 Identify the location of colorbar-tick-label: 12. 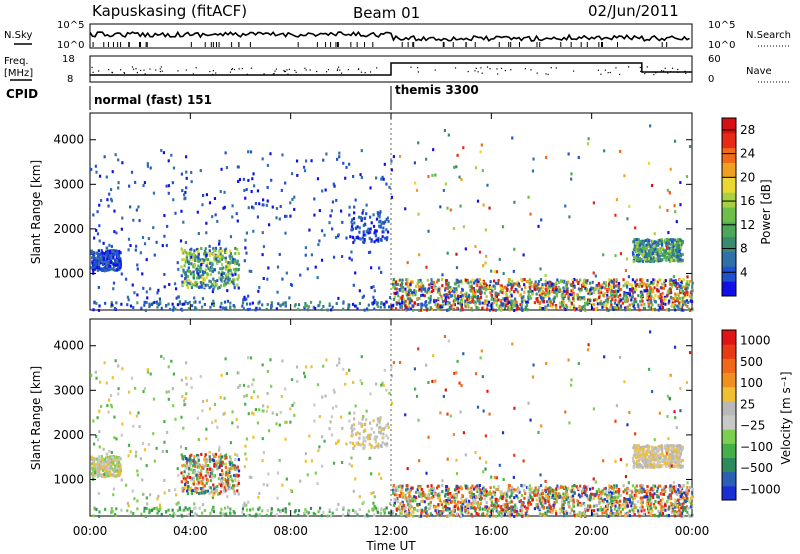
(747, 225).